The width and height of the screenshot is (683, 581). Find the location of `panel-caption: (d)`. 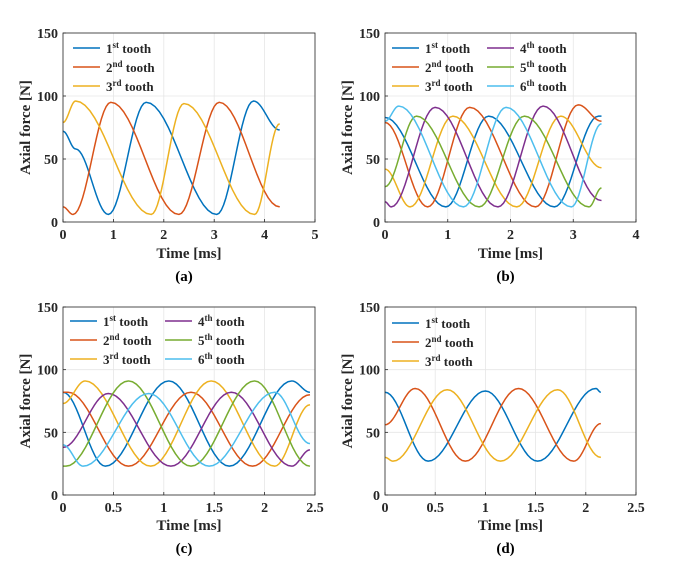

panel-caption: (d) is located at coordinates (505, 549).